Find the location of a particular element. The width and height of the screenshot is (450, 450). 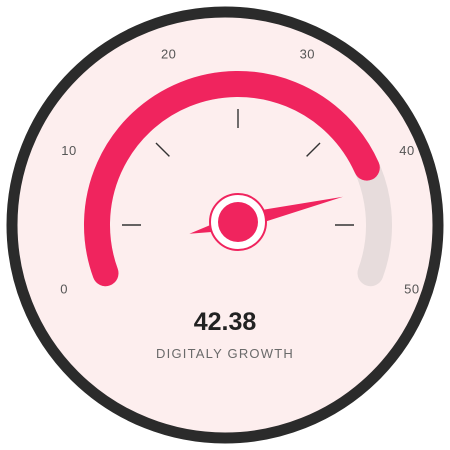

gauge-ticks is located at coordinates (238, 167).